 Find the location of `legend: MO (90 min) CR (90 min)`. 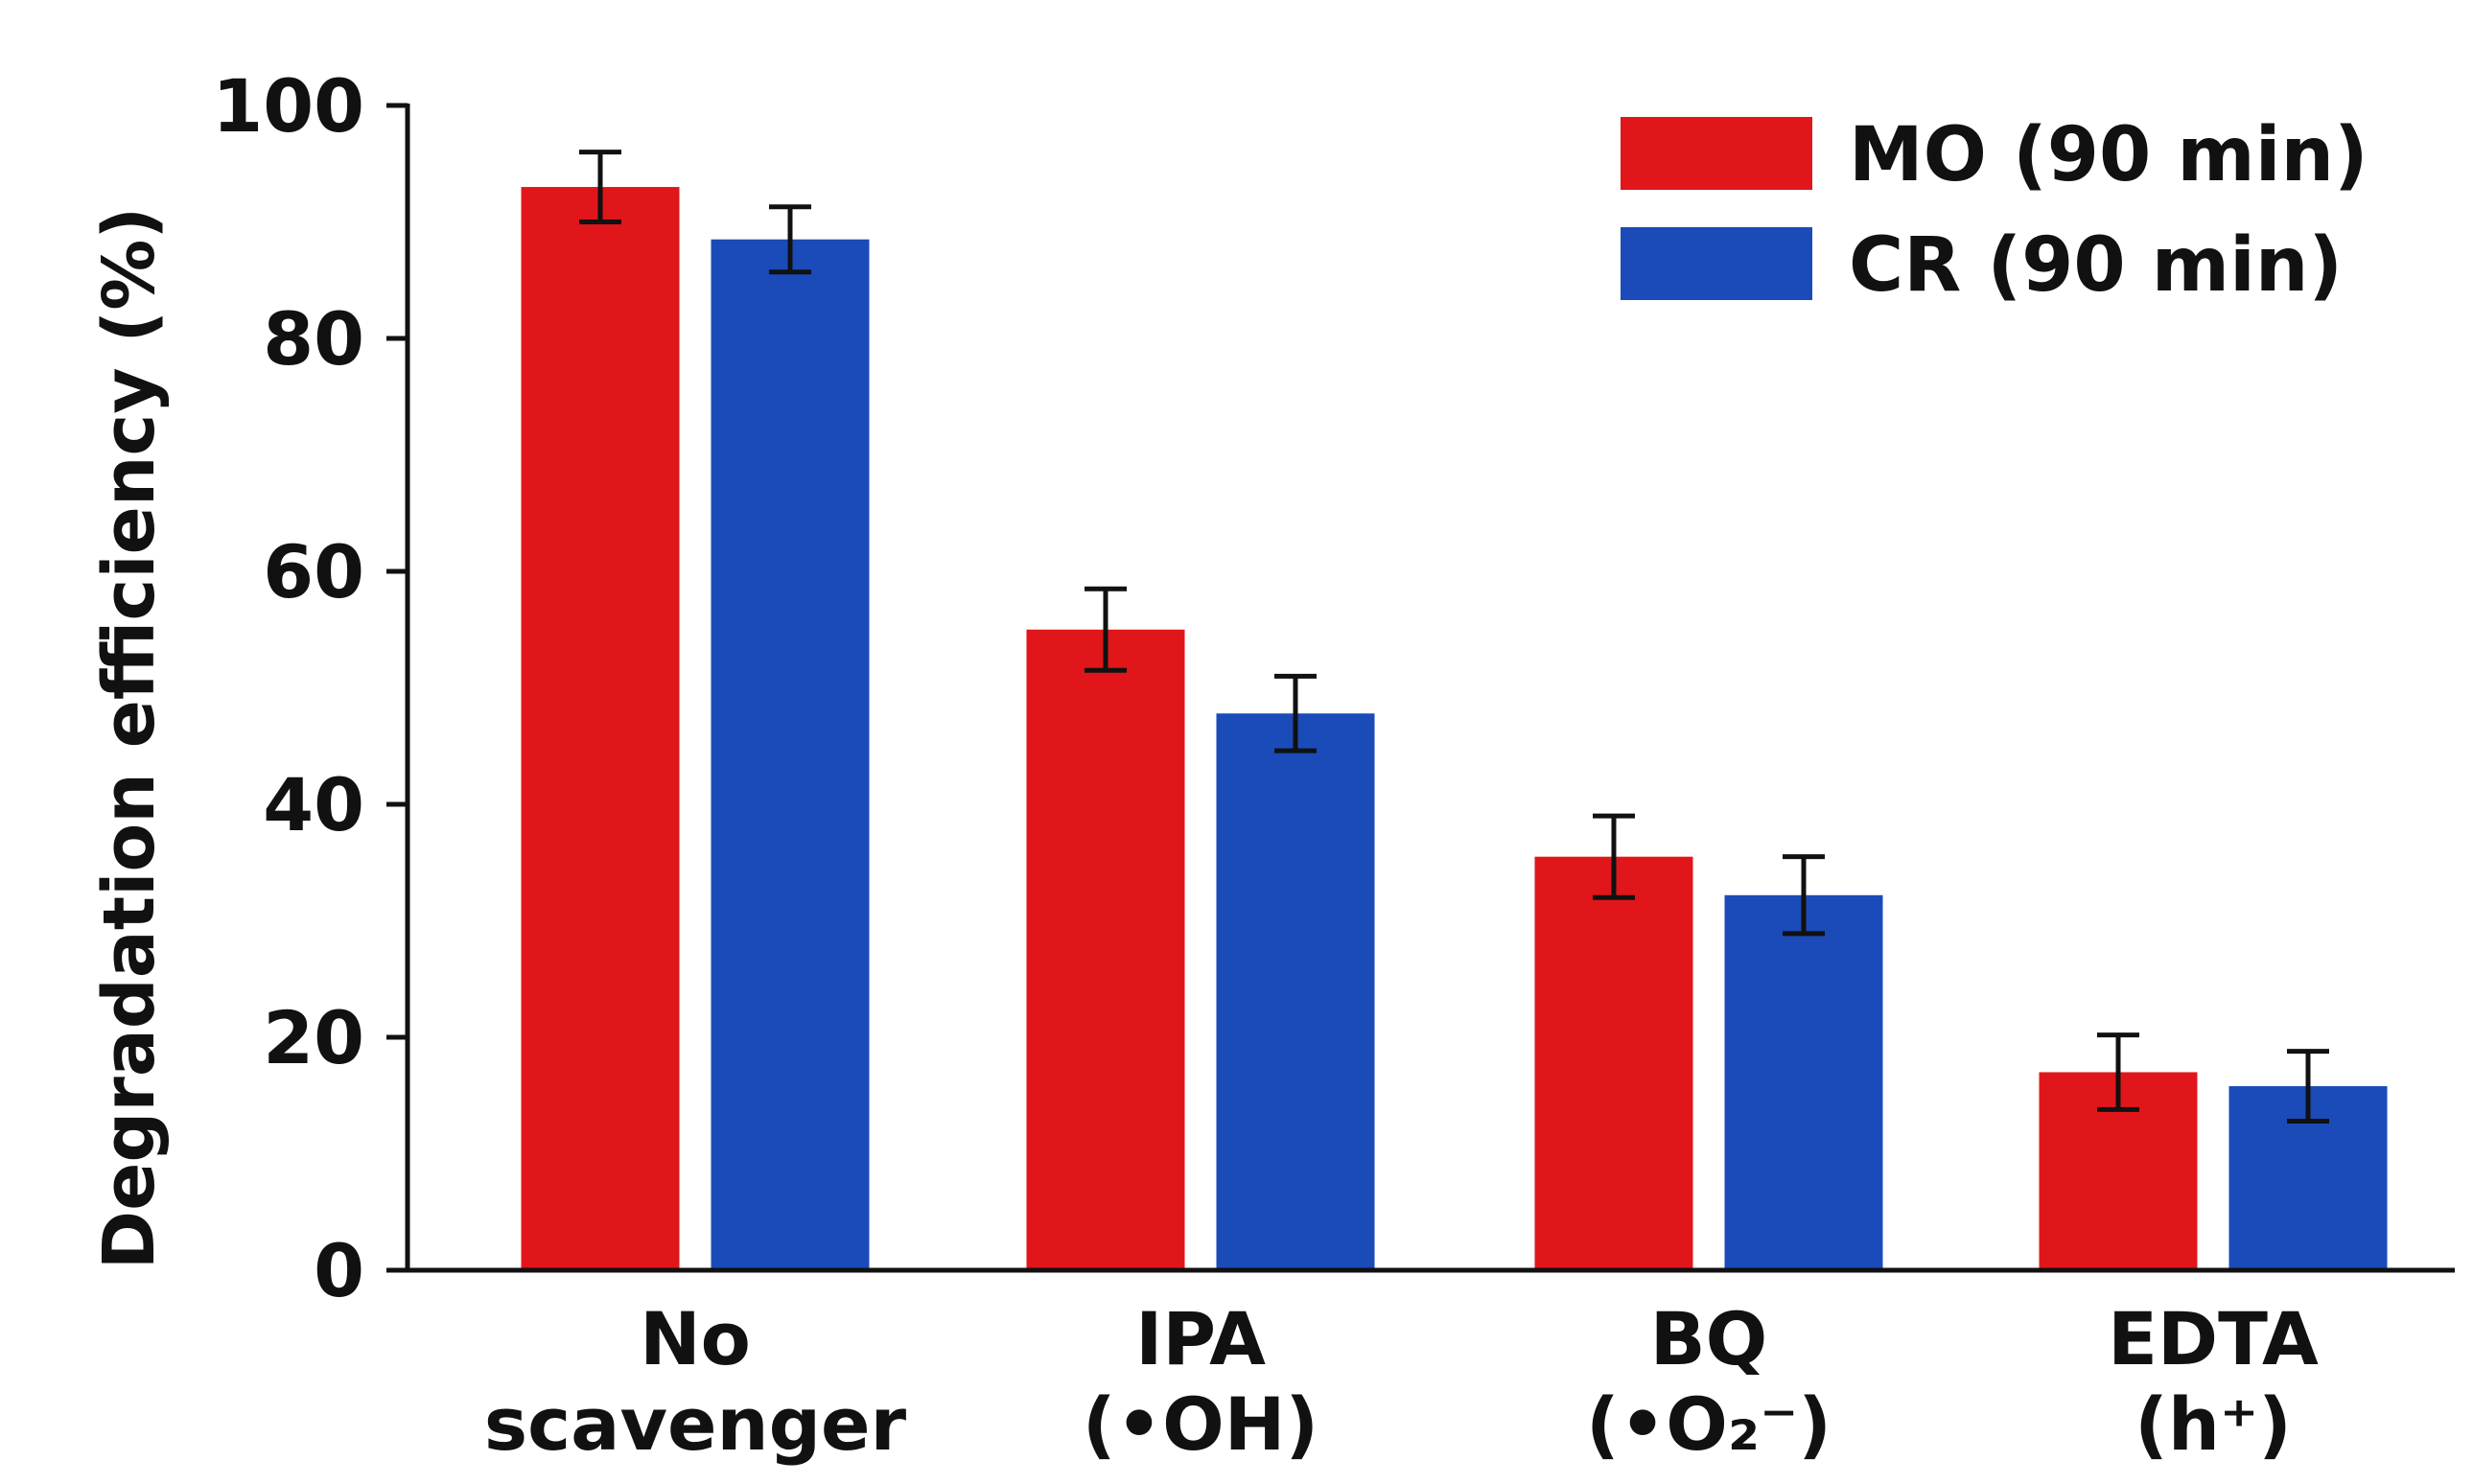

legend: MO (90 min) CR (90 min) is located at coordinates (1994, 210).